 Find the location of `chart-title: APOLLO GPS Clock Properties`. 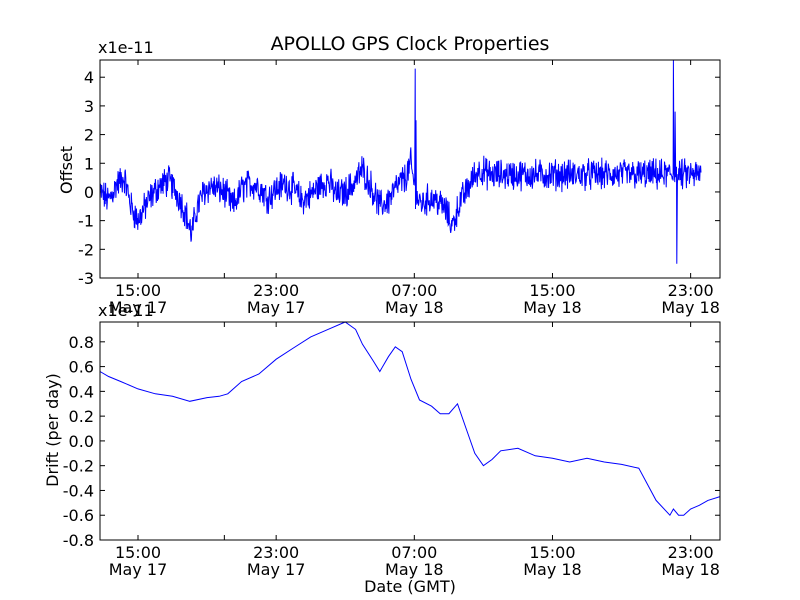

chart-title: APOLLO GPS Clock Properties is located at coordinates (410, 44).